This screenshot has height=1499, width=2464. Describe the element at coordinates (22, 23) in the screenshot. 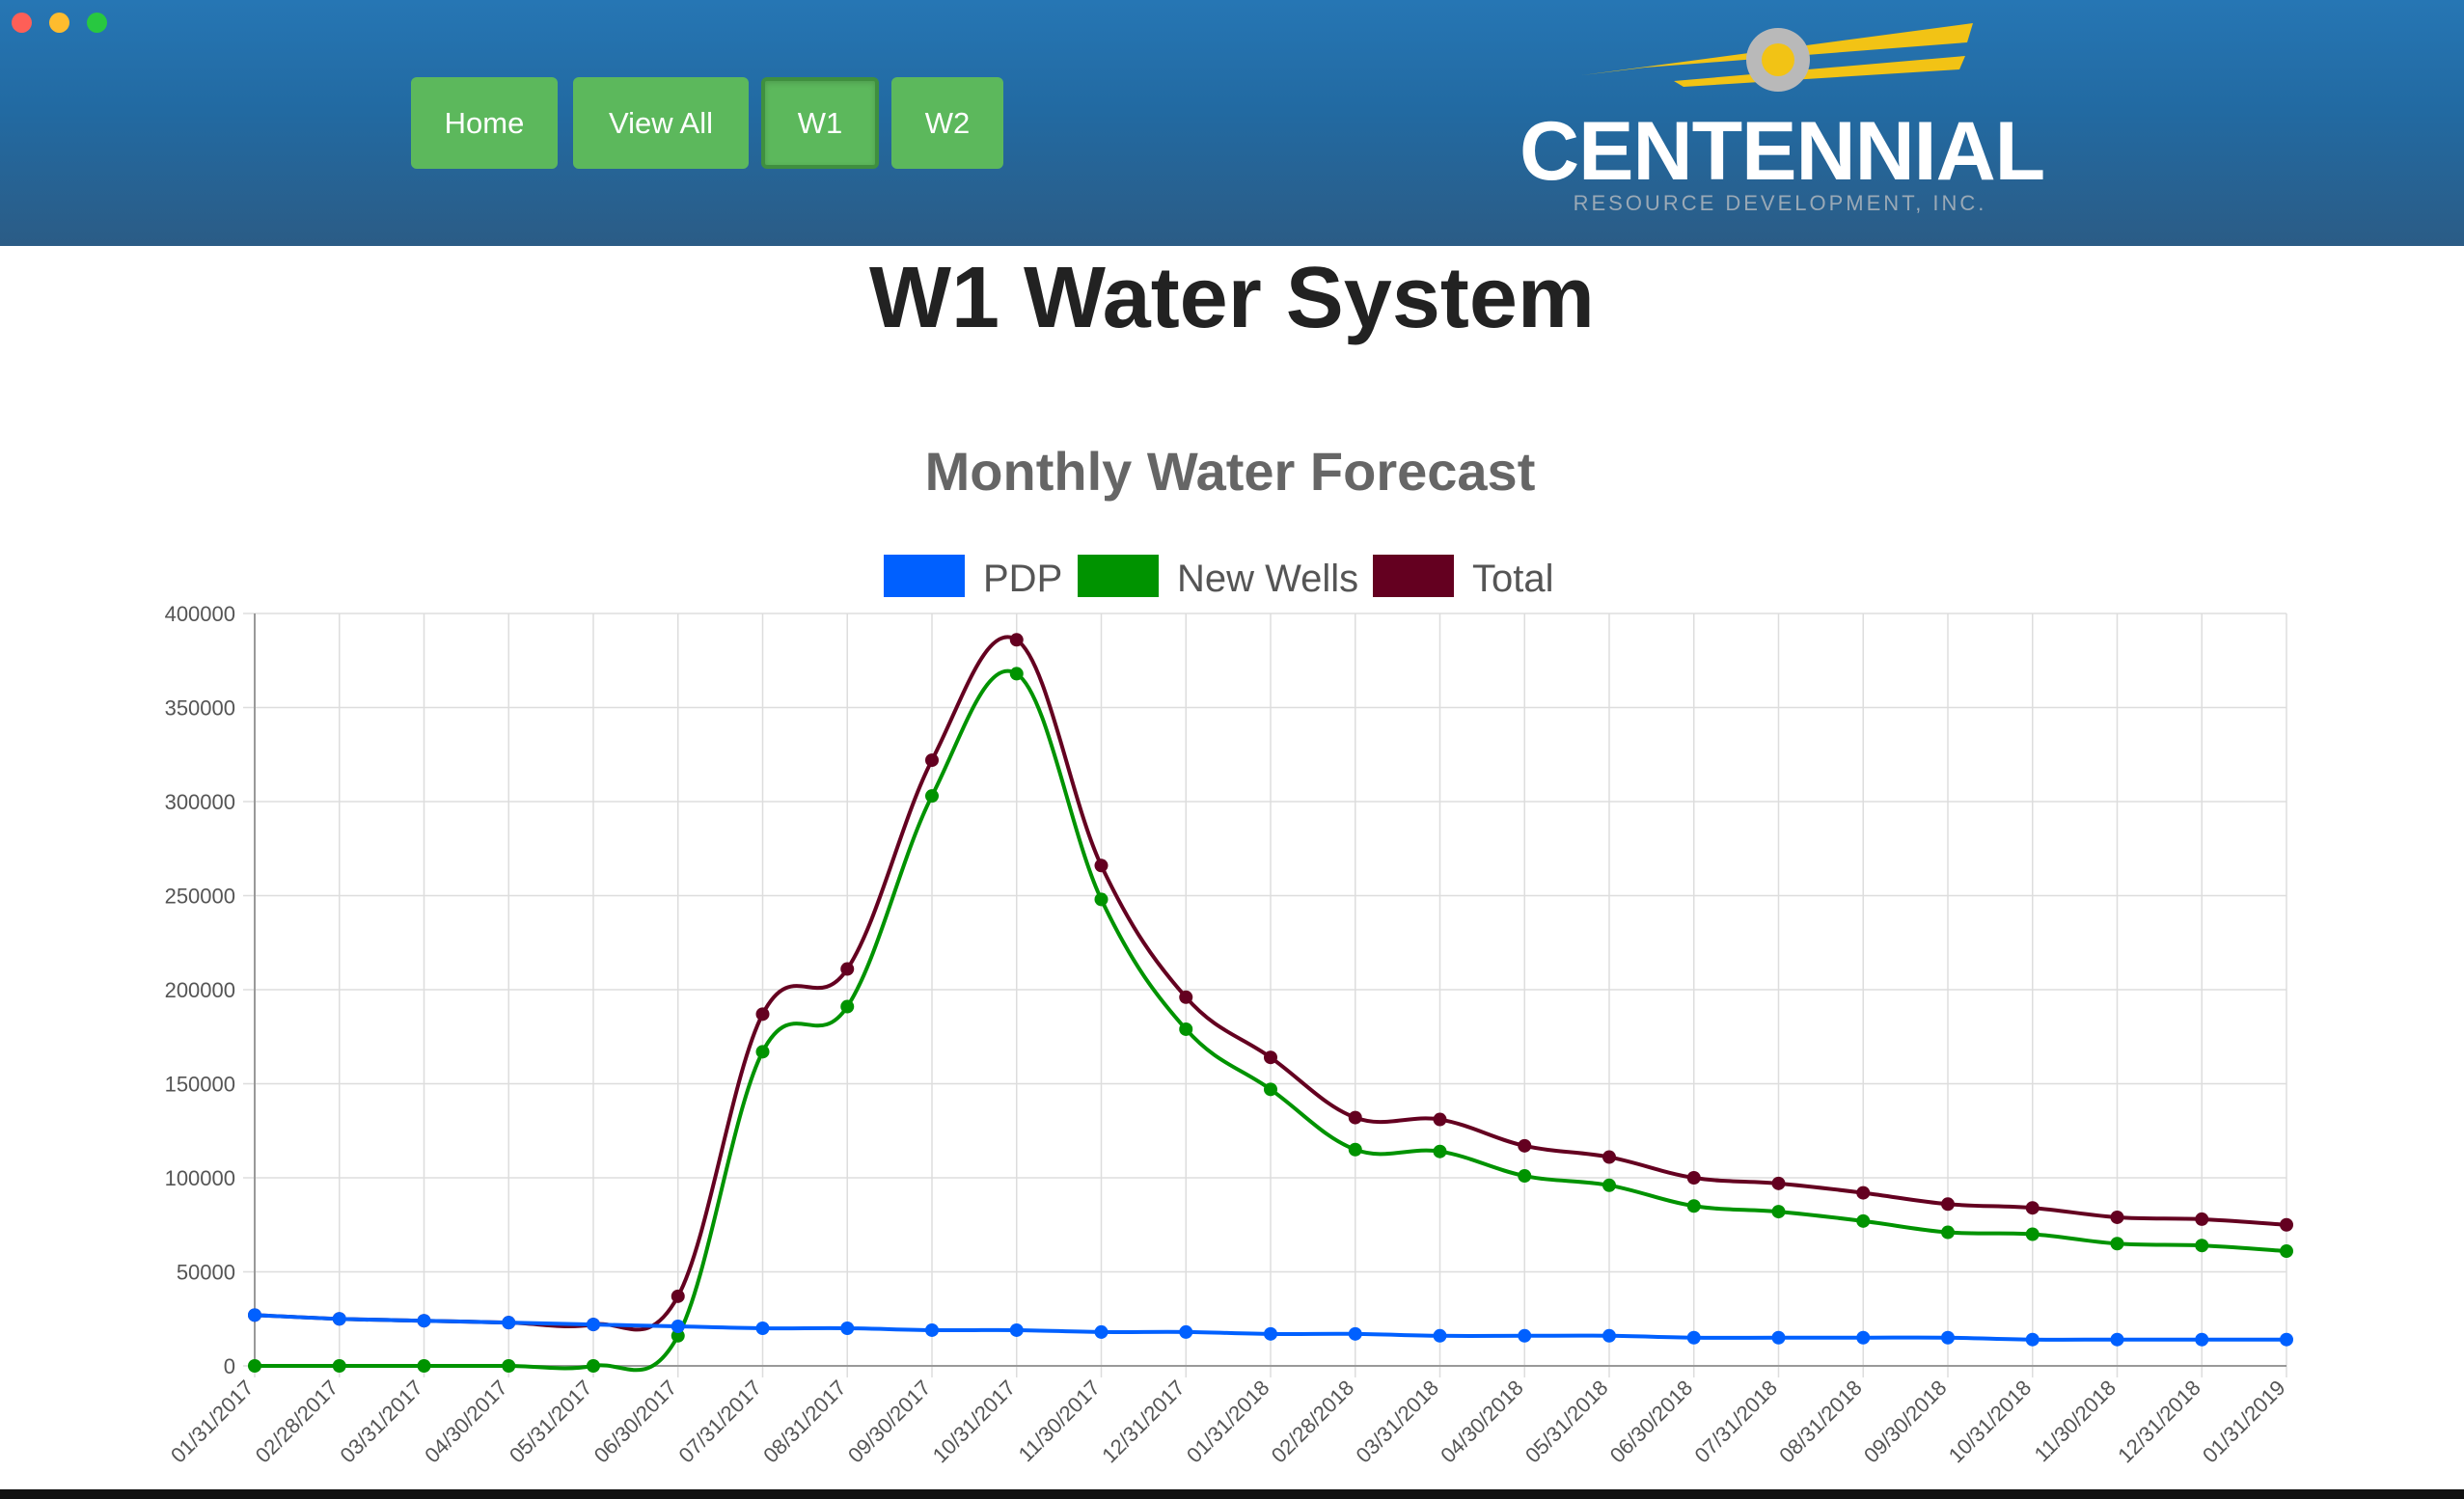

I see `window-close-button` at that location.